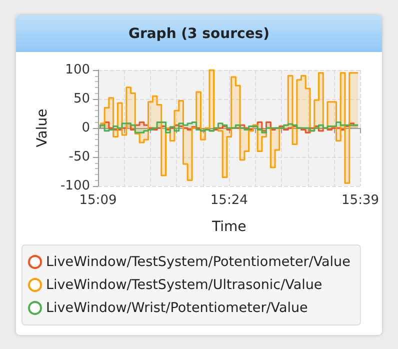  Describe the element at coordinates (81, 99) in the screenshot. I see `y-tick-label: 50` at that location.